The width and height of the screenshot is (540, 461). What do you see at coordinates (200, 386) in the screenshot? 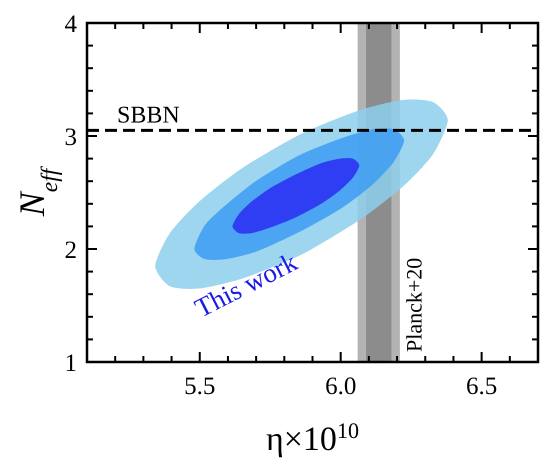
I see `x-tick-label: 5.5` at bounding box center [200, 386].